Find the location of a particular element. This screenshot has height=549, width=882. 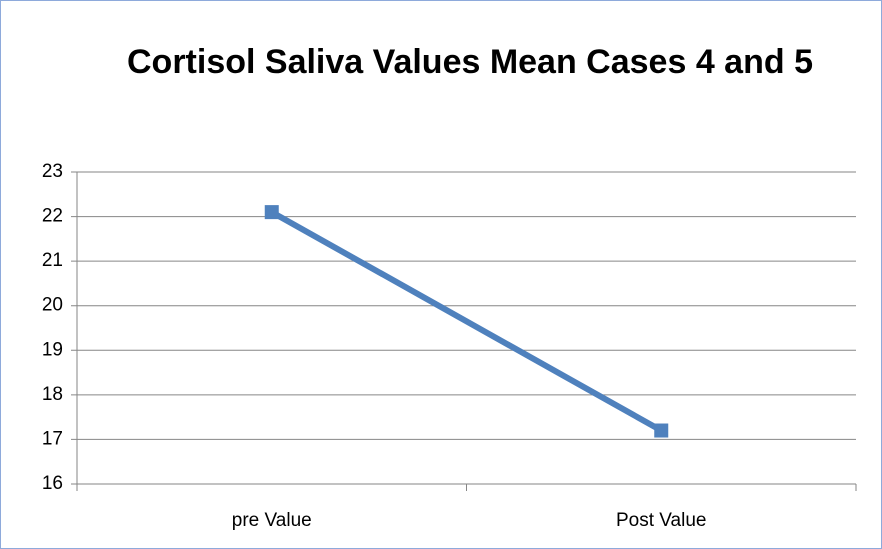

y-tick-label: 22 is located at coordinates (52, 216).